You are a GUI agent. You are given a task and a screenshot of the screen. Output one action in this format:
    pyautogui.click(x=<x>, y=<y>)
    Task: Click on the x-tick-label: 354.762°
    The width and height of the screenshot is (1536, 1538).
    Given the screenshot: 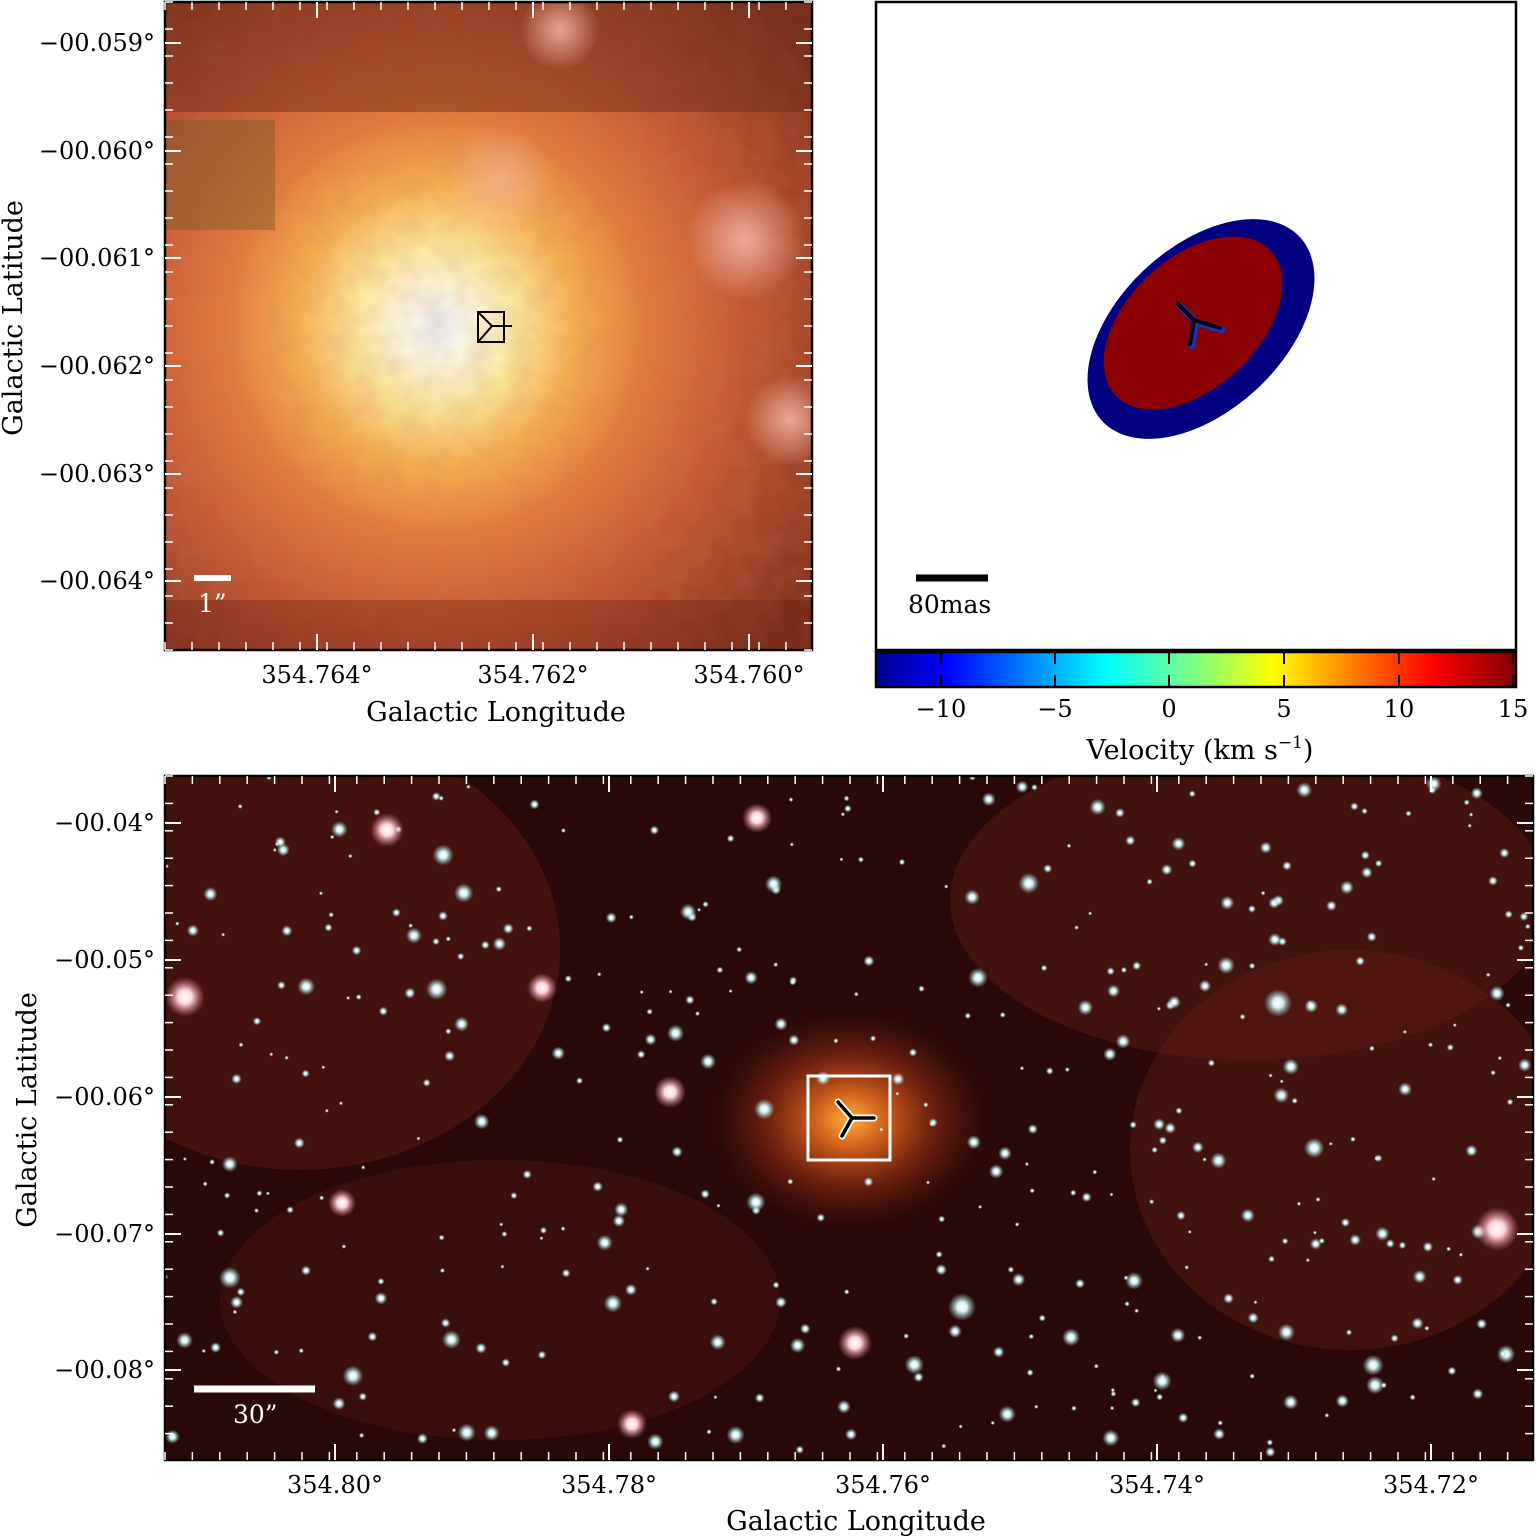 What is the action you would take?
    pyautogui.click(x=532, y=675)
    